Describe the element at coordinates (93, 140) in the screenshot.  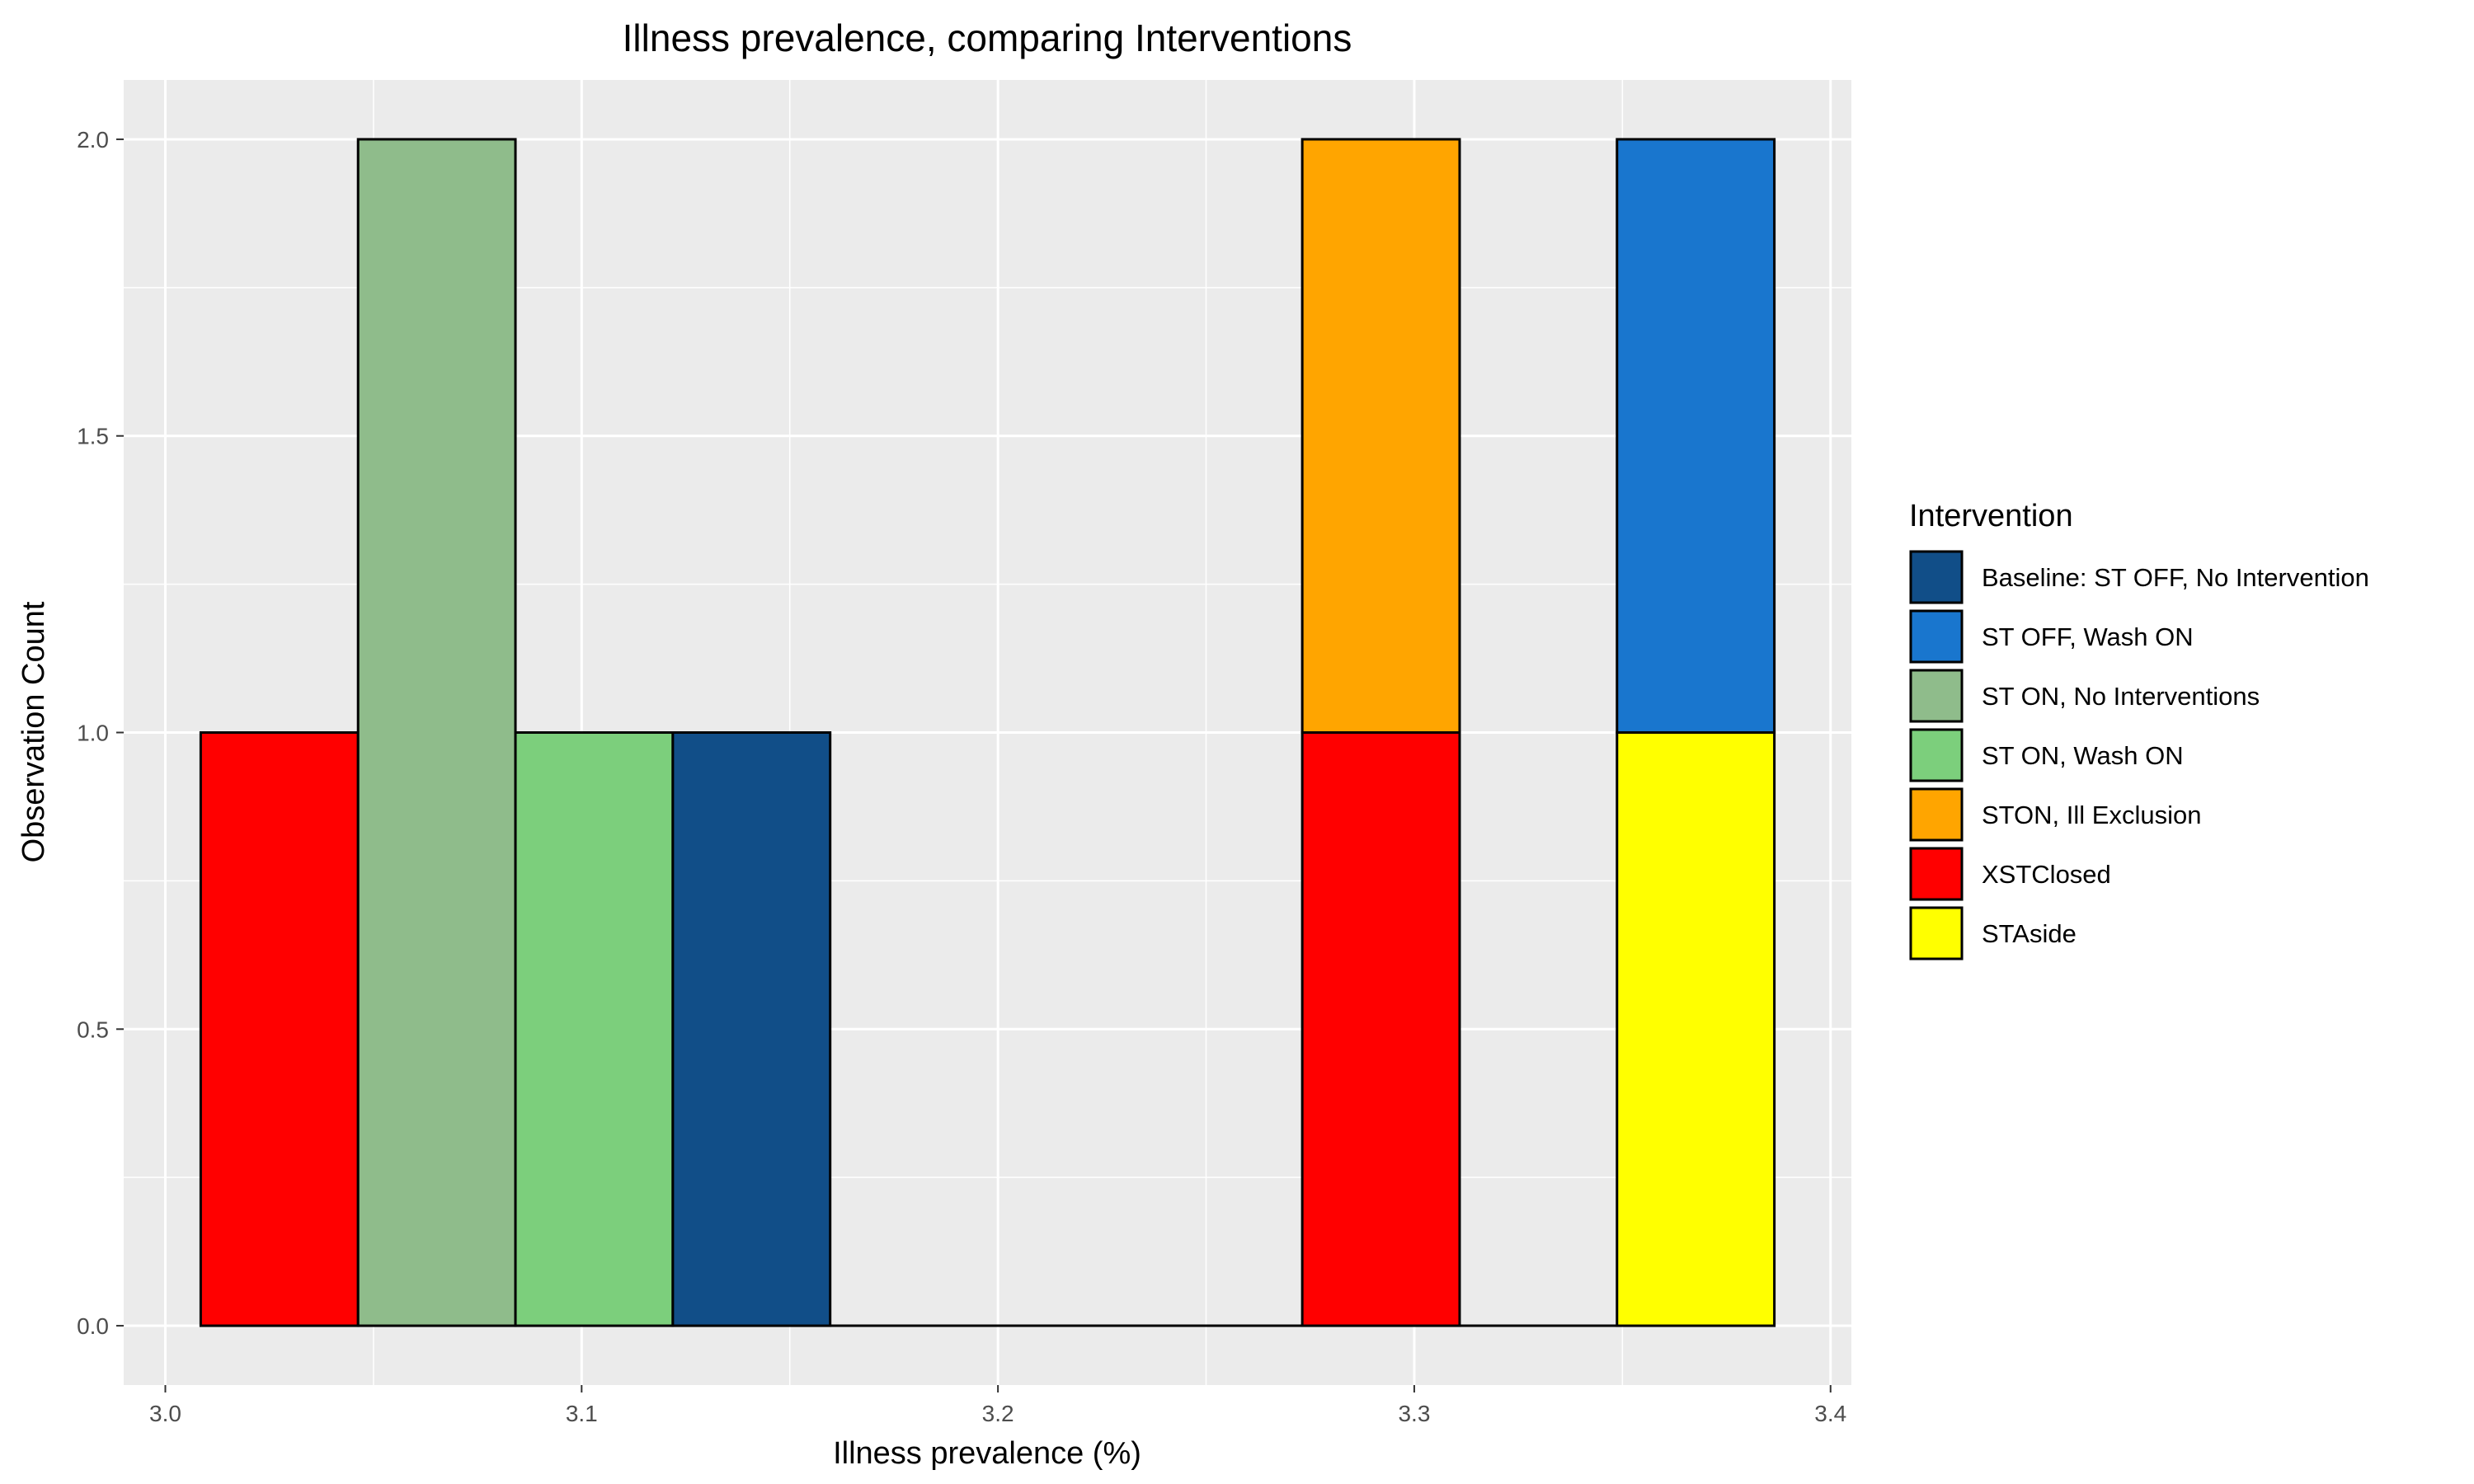
I see `y-tick-label: 2.0` at that location.